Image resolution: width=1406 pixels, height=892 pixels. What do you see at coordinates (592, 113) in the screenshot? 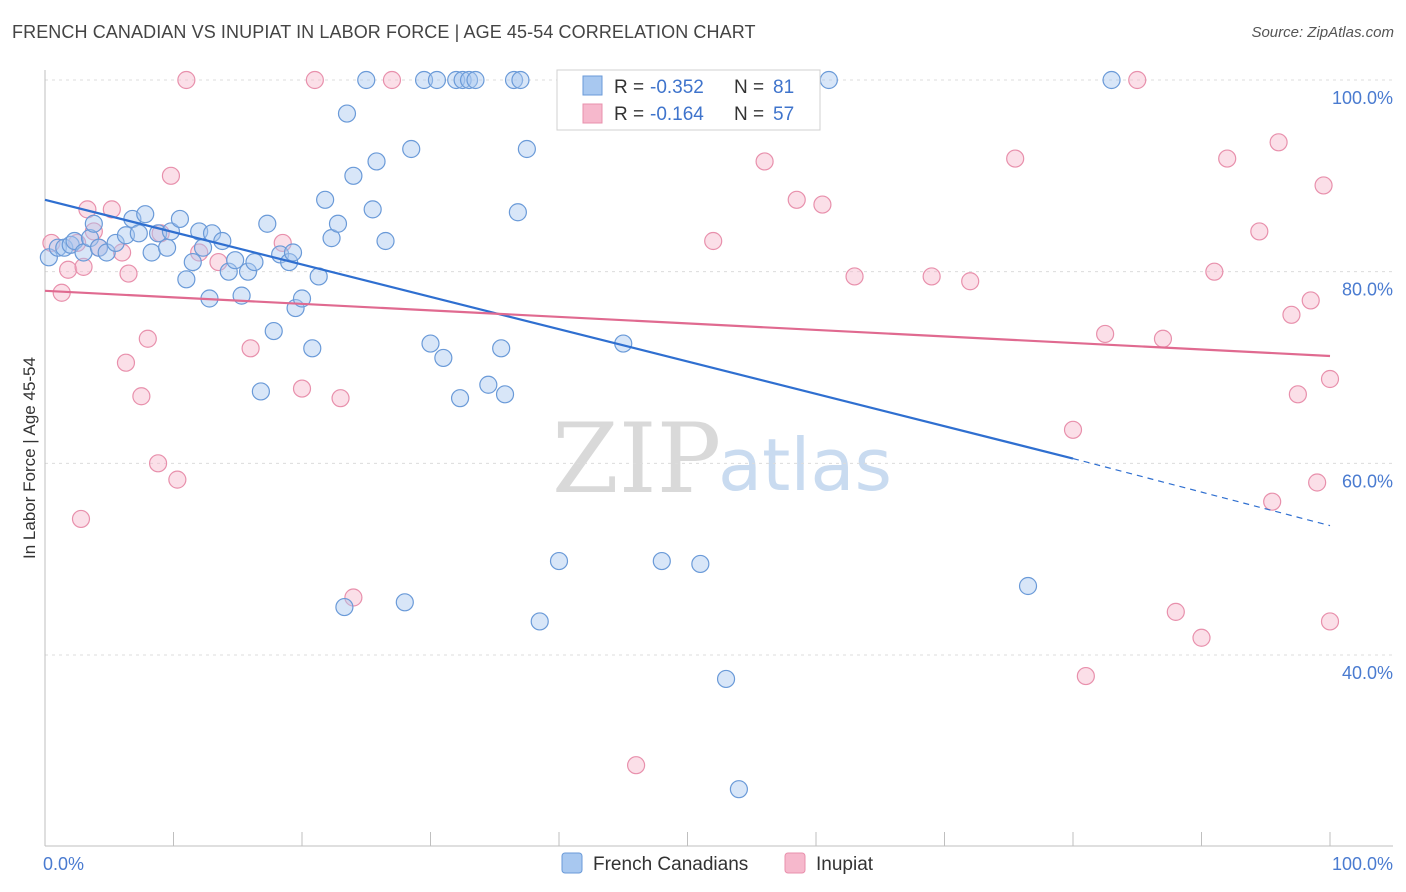
I see `stats-legend-swatch-pink` at bounding box center [592, 113].